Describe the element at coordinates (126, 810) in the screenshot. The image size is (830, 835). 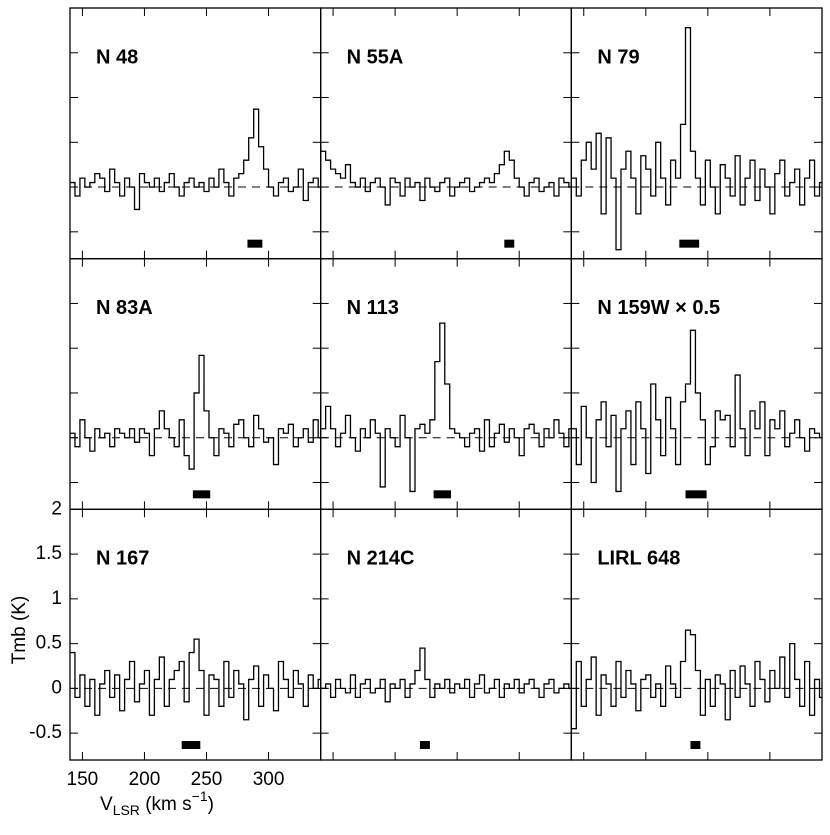
I see `x-label-part: LSR` at that location.